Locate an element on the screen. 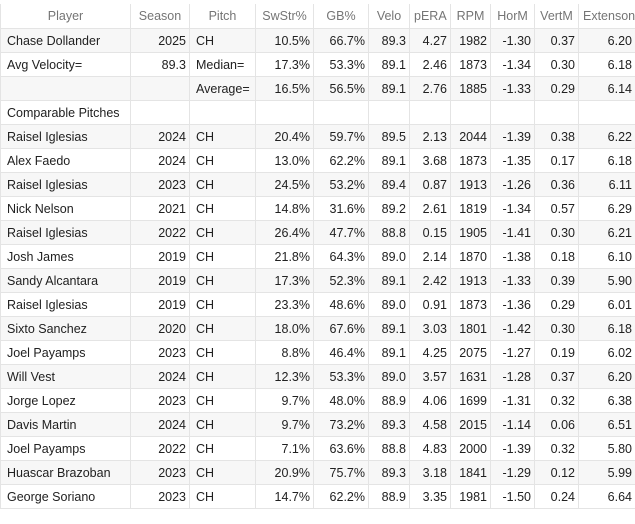 The width and height of the screenshot is (635, 524). cell-velo: 88.8 is located at coordinates (389, 449).